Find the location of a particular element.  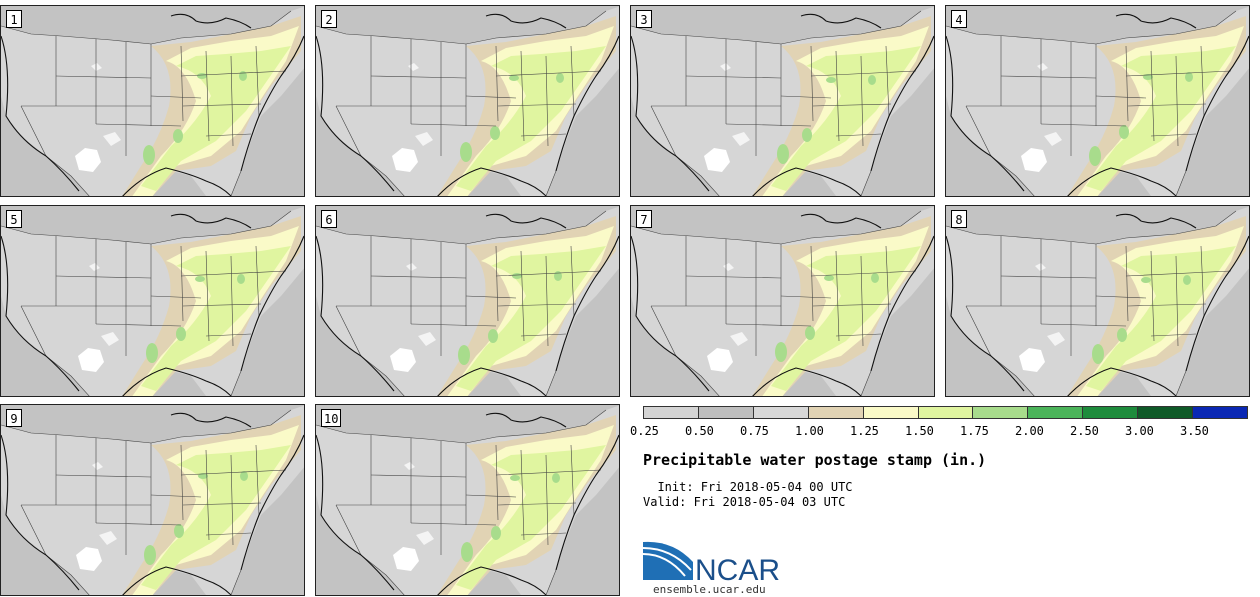

postage-stamp-map: 10 is located at coordinates (467, 500).